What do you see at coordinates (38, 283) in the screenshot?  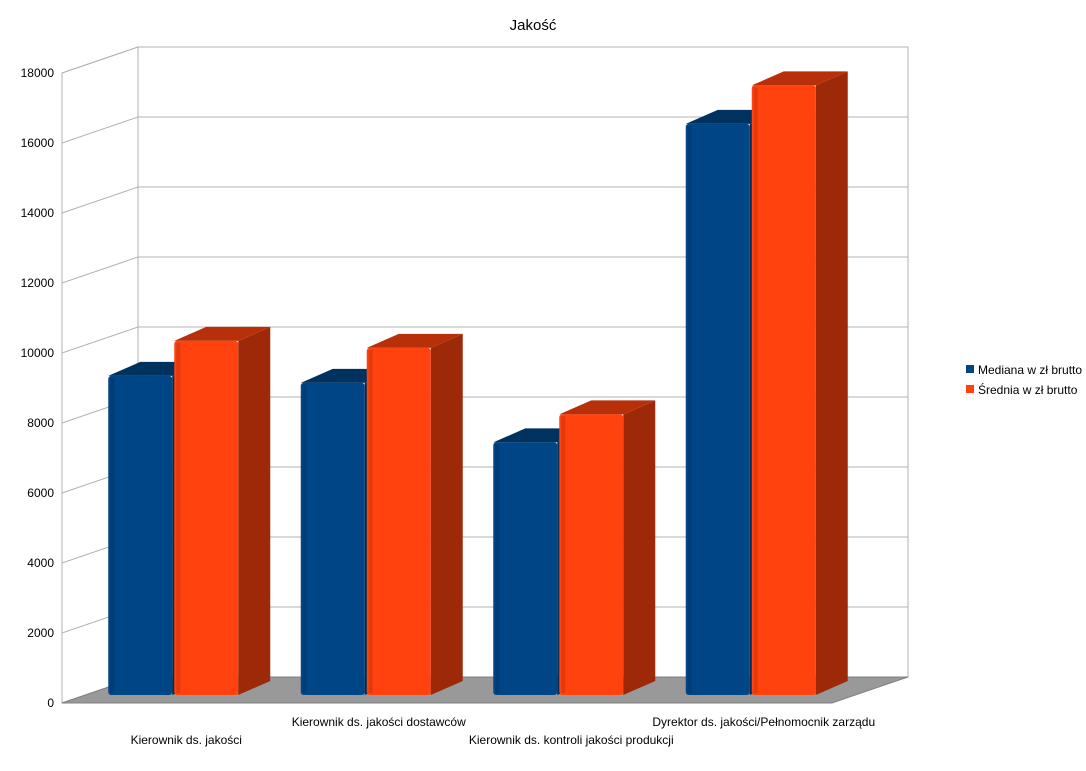 I see `y-tick-label: 12000` at bounding box center [38, 283].